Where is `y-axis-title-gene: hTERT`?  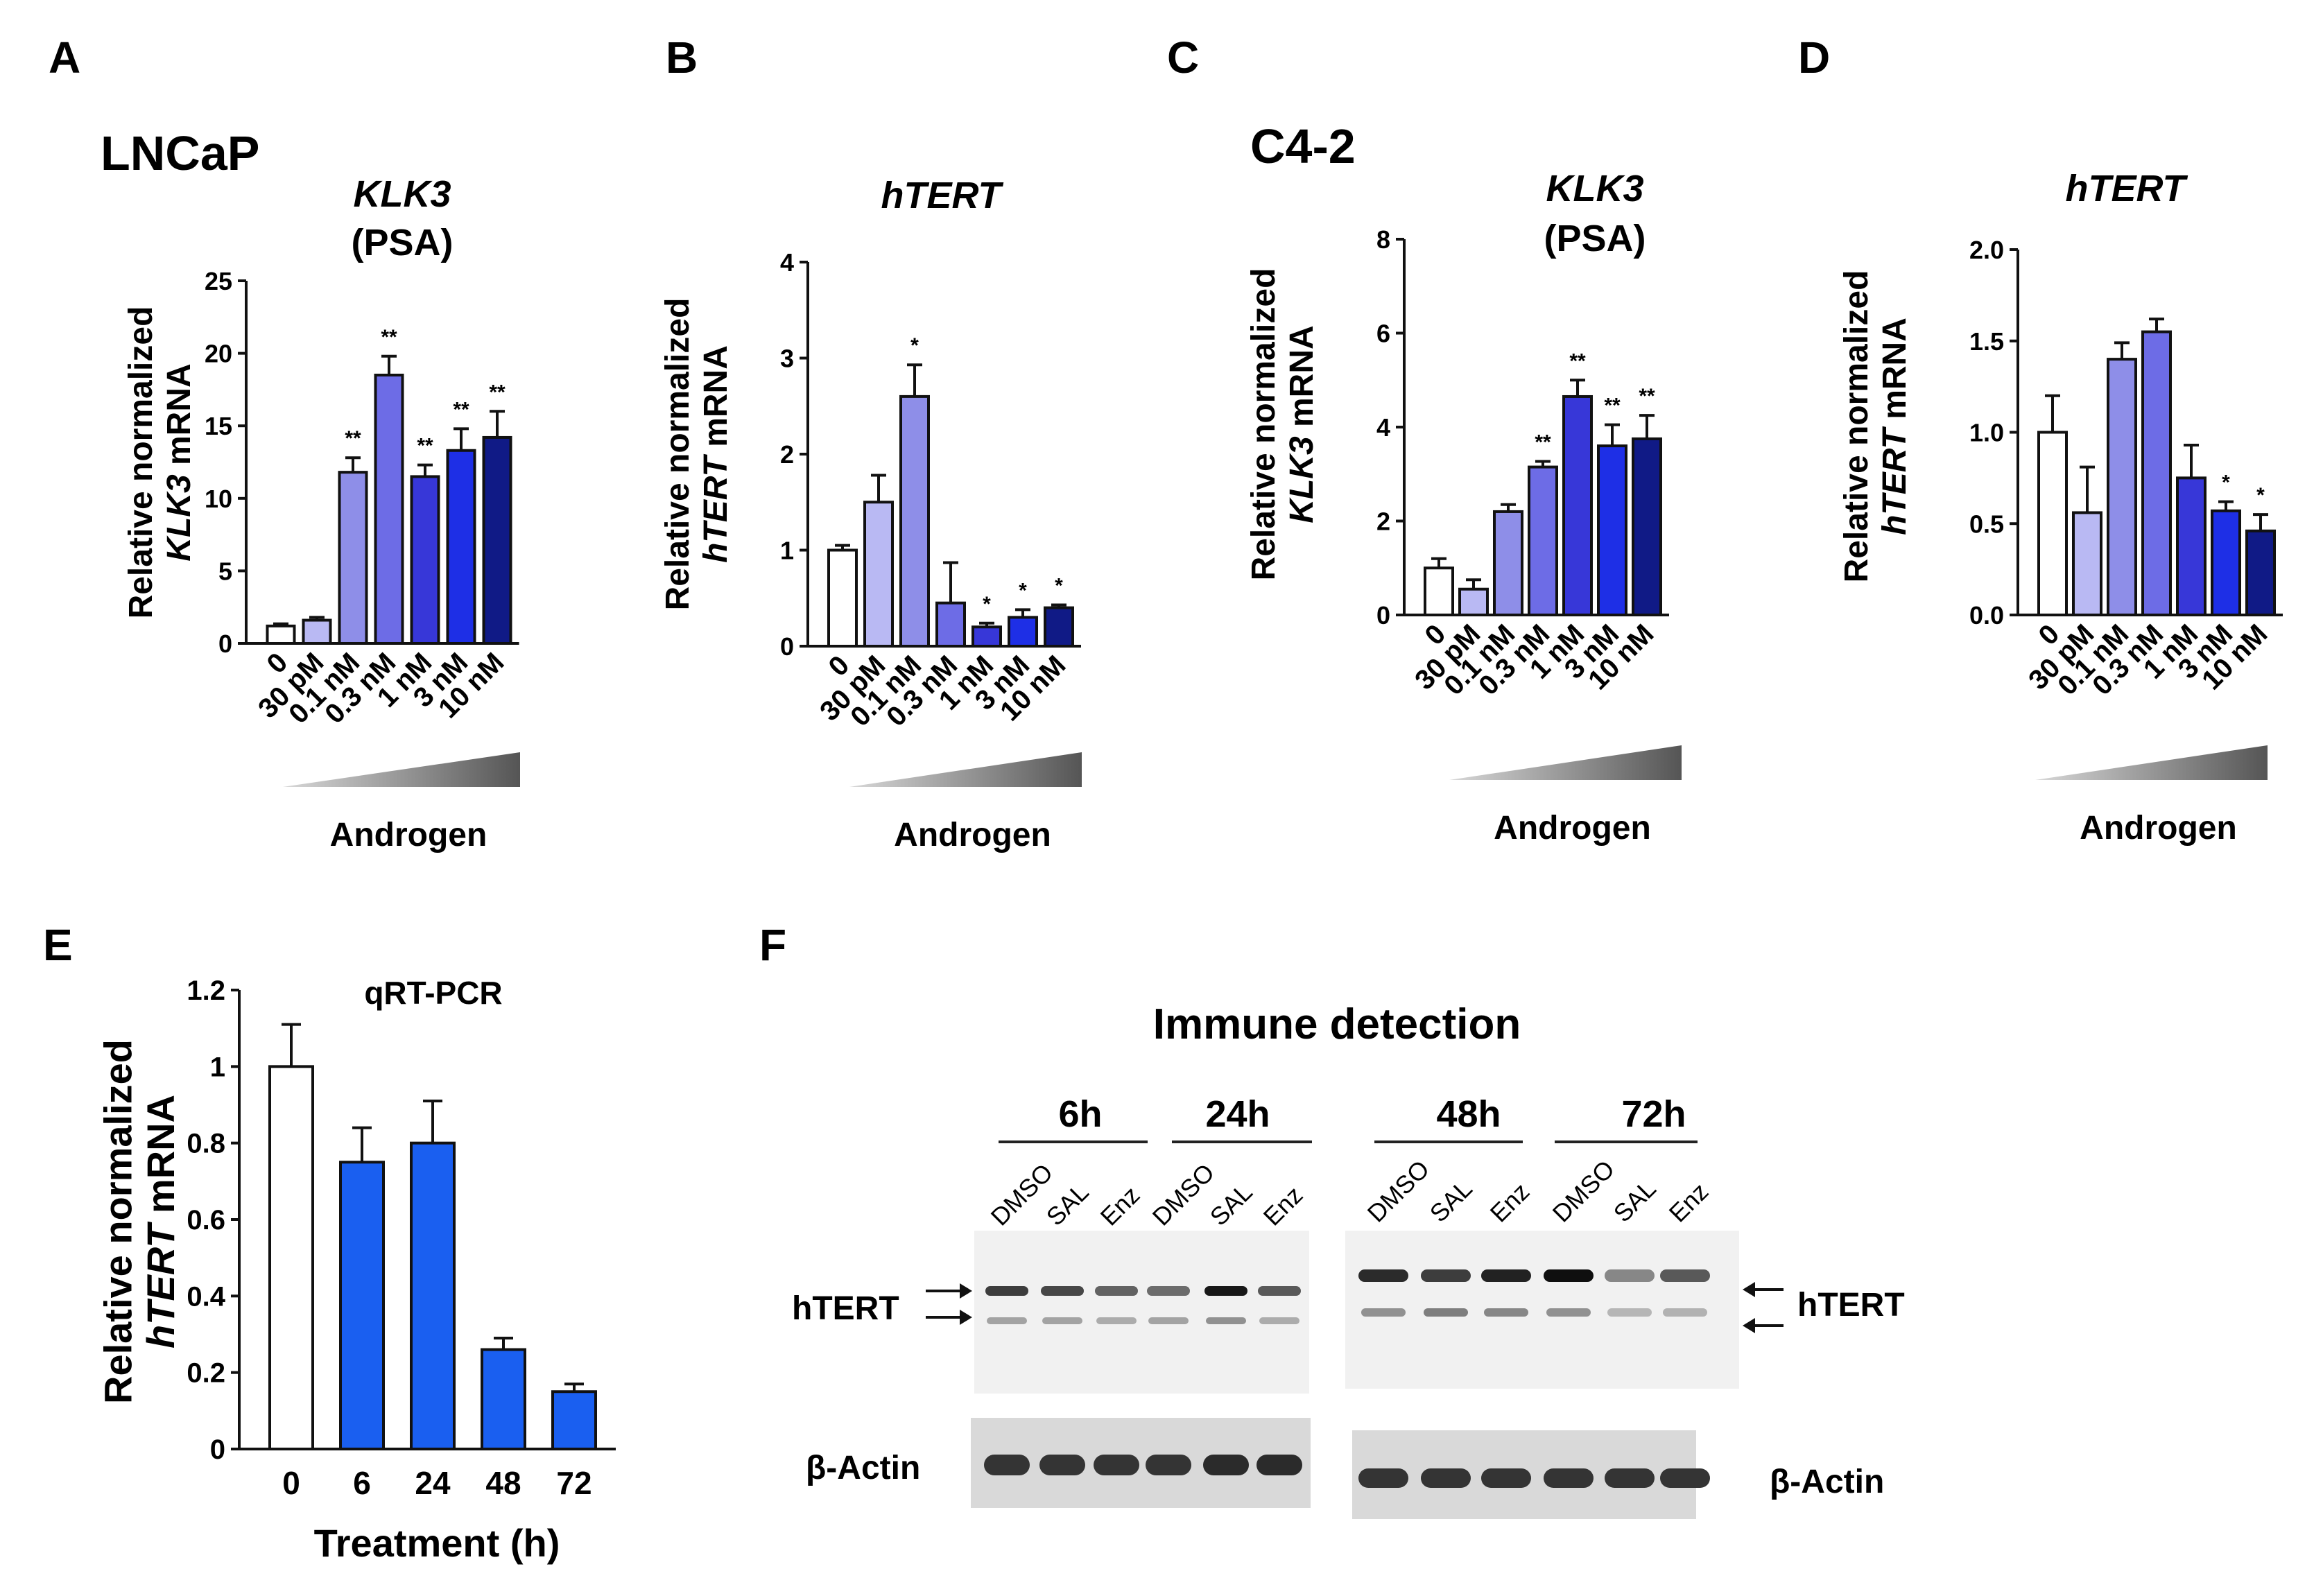 y-axis-title-gene: hTERT is located at coordinates (716, 507).